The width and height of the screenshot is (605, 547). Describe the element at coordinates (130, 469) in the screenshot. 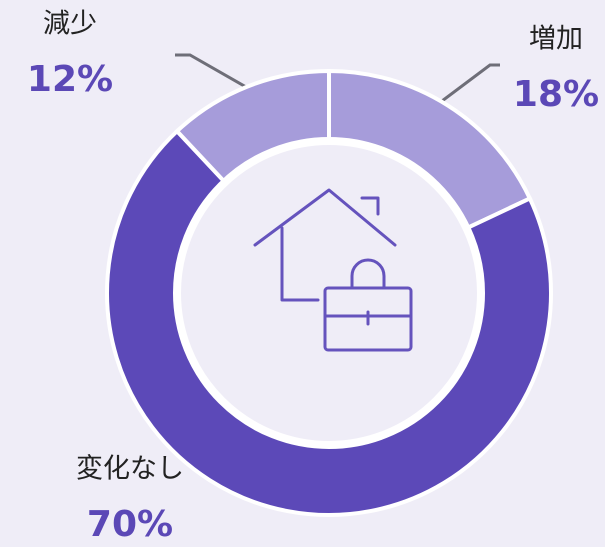

I see `category-label: 変化なし` at that location.